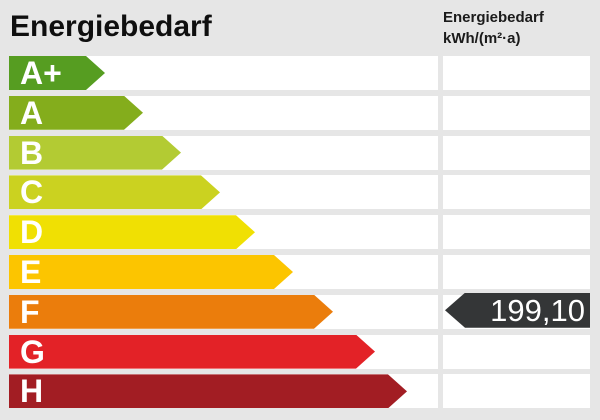 This screenshot has width=600, height=420. What do you see at coordinates (95, 153) in the screenshot?
I see `class-arrow-b: B` at bounding box center [95, 153].